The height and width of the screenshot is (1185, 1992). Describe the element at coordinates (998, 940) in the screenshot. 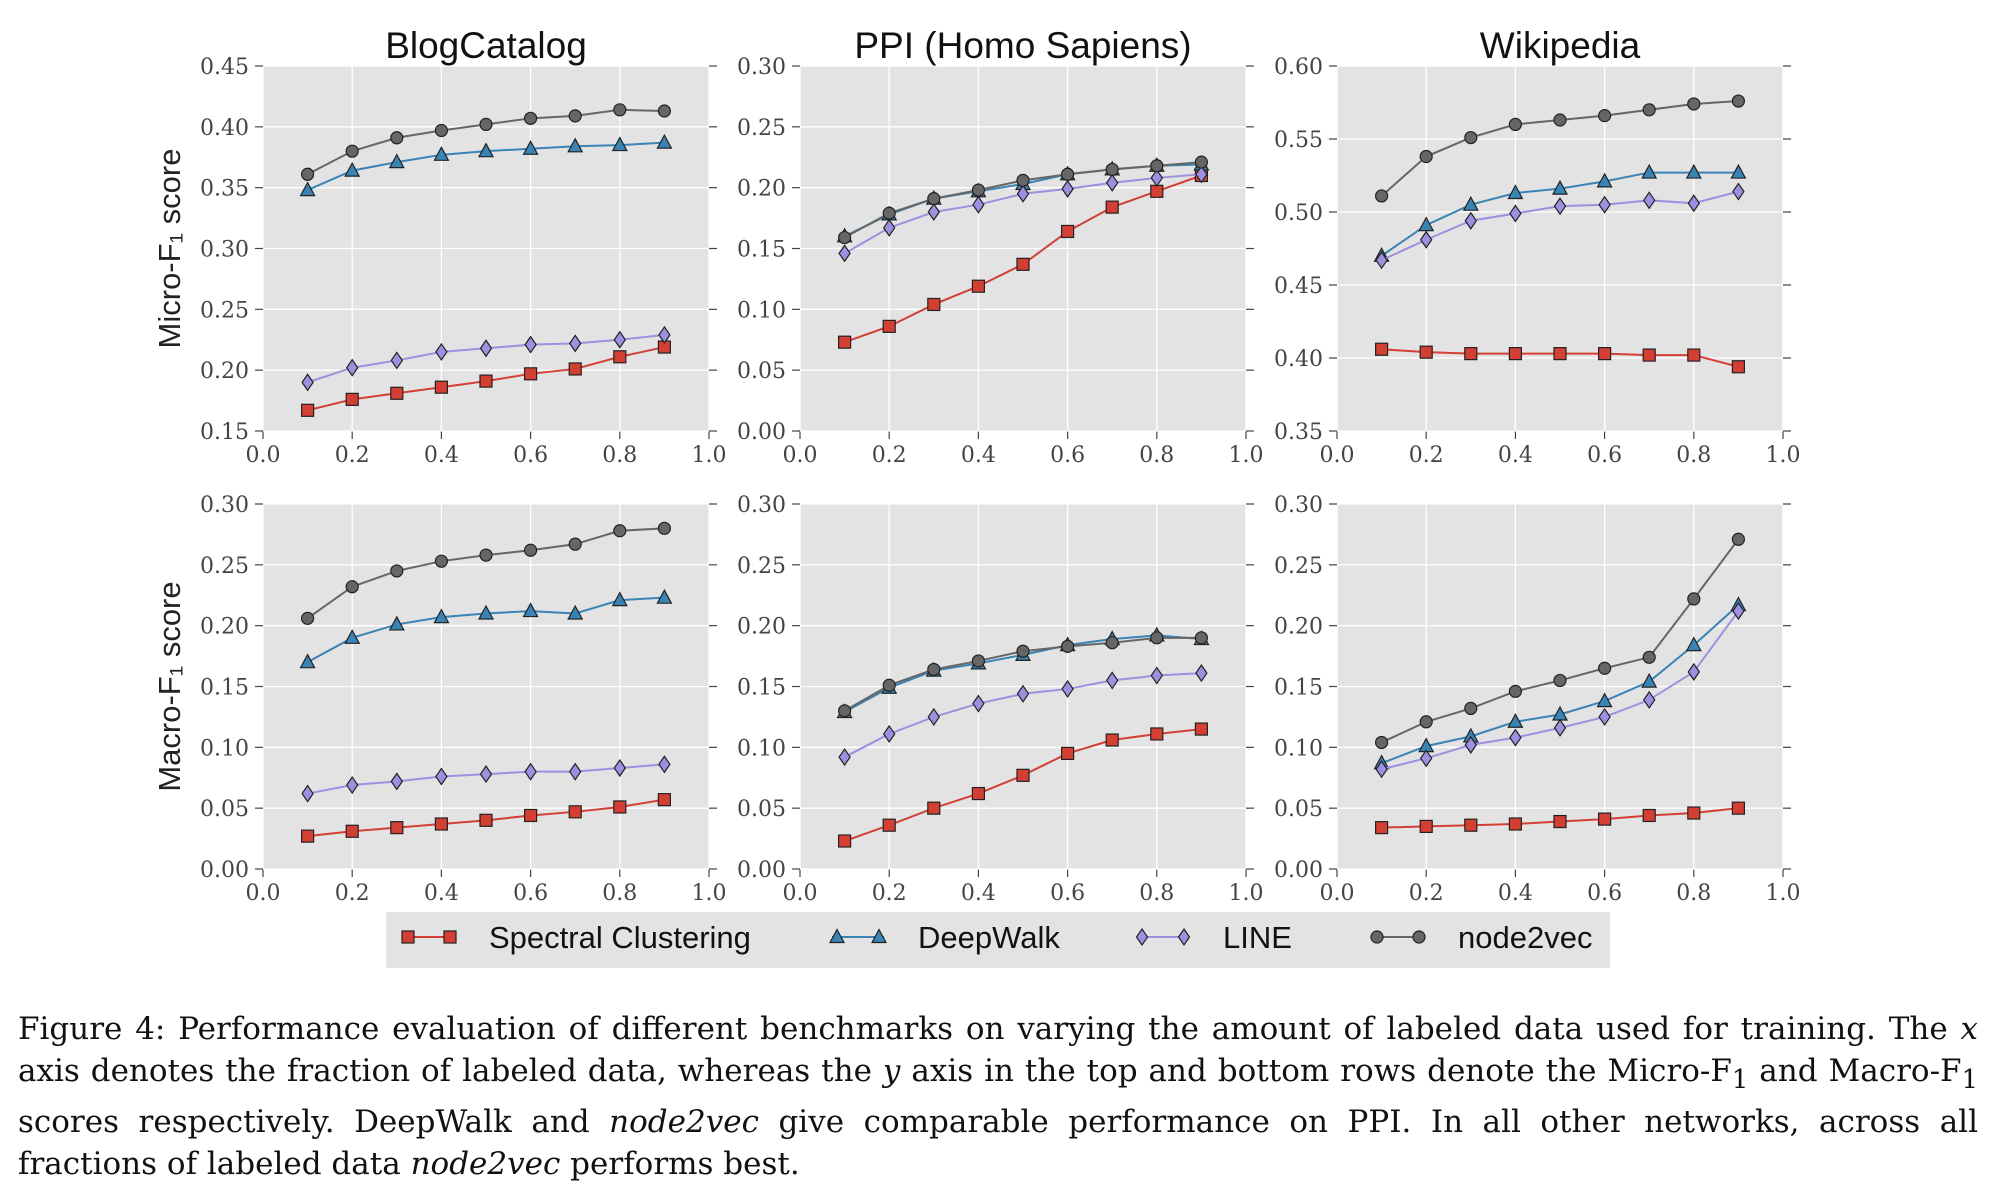

I see `legend-box` at that location.